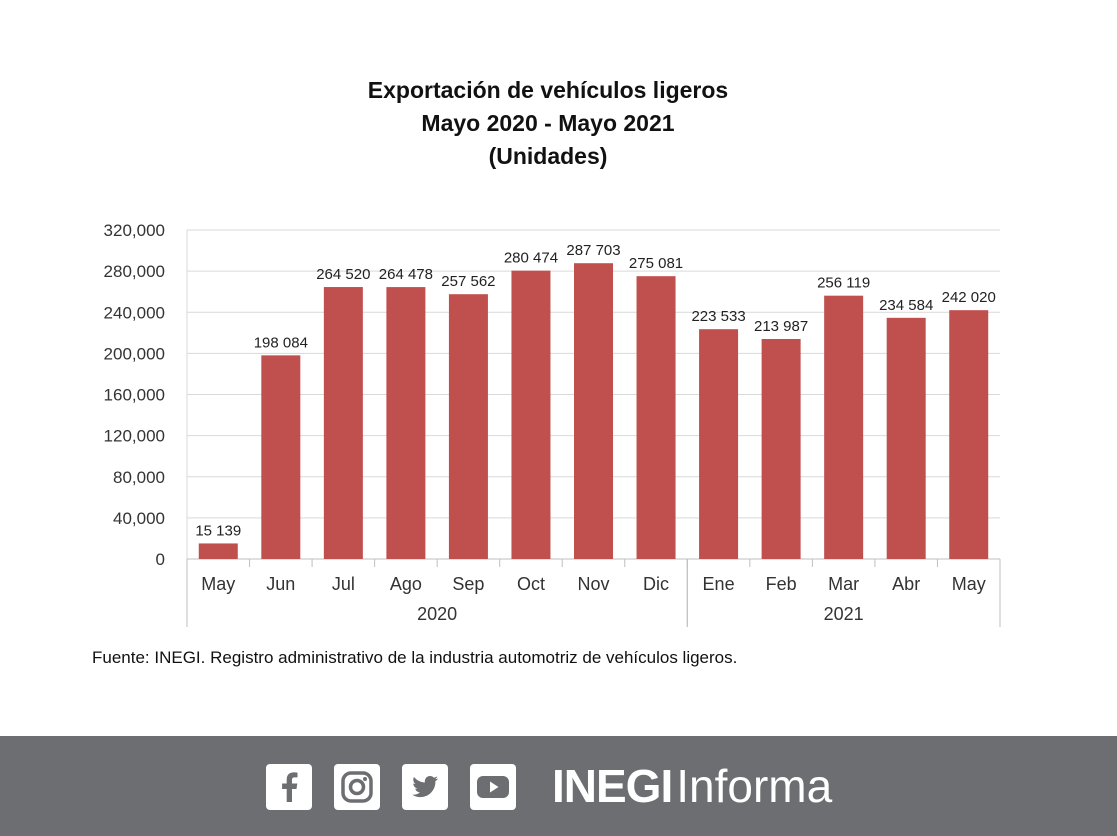 This screenshot has width=1117, height=836. What do you see at coordinates (134, 436) in the screenshot?
I see `y-tick-label: 120,000` at bounding box center [134, 436].